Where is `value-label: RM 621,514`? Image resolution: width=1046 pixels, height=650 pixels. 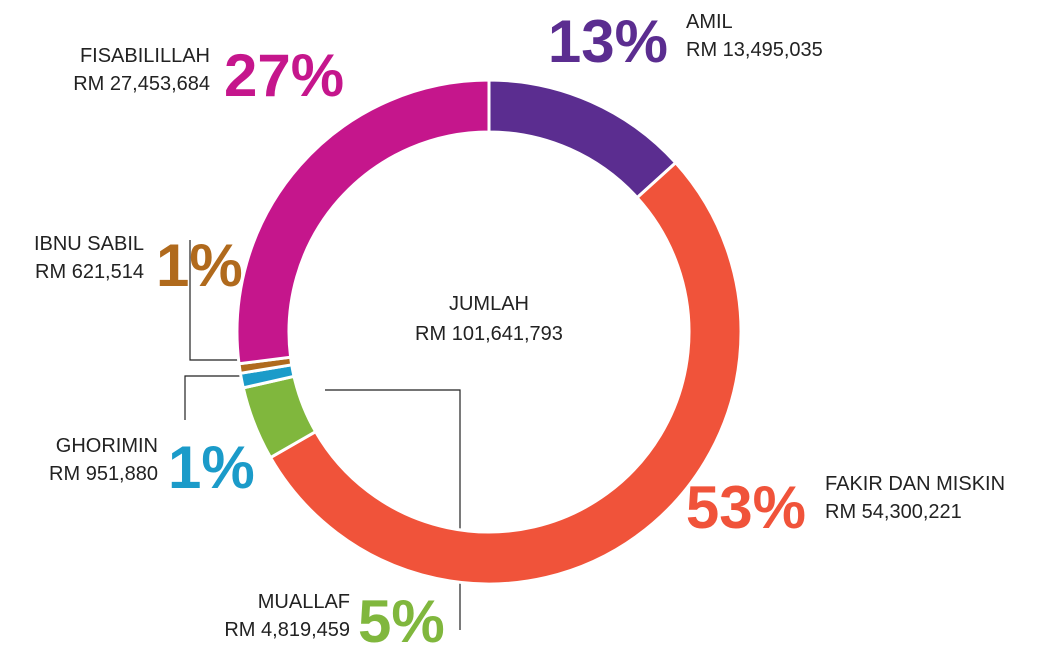 value-label: RM 621,514 is located at coordinates (89, 272).